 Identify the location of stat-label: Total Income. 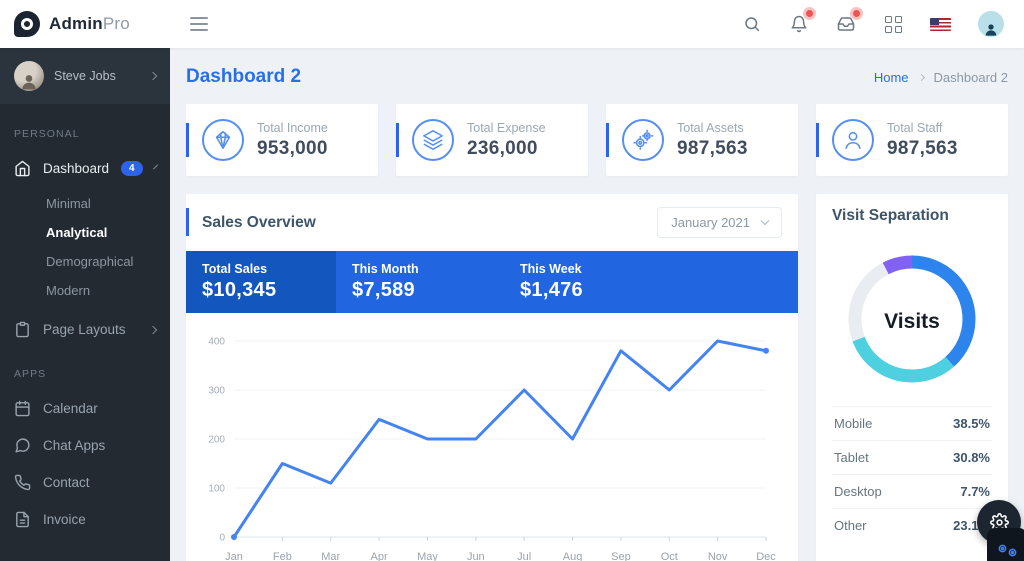
(292, 127).